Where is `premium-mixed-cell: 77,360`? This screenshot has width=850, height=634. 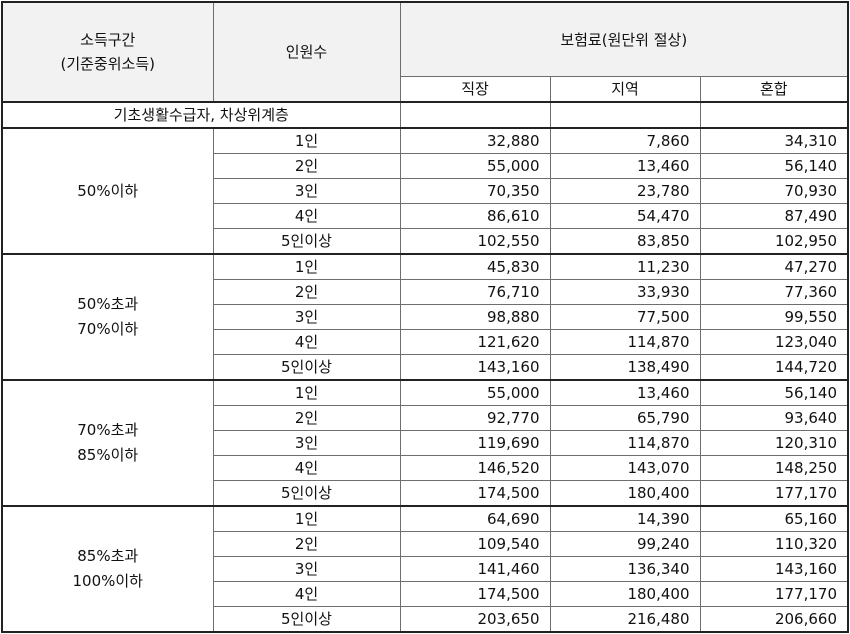 premium-mixed-cell: 77,360 is located at coordinates (774, 292).